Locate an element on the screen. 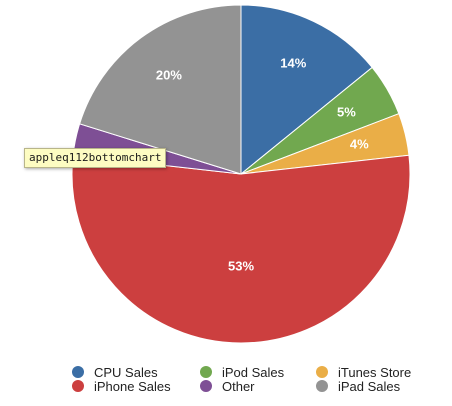 The width and height of the screenshot is (452, 406). pie-slice-label-iphone-sales: 53% is located at coordinates (241, 265).